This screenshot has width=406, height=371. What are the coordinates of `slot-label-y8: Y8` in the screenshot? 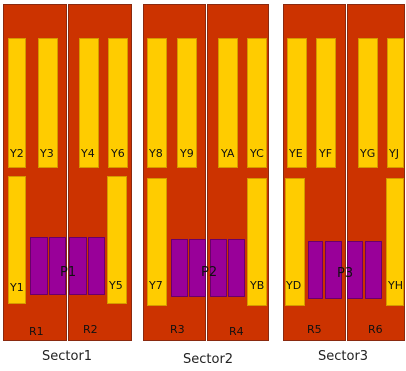 It's located at (156, 153).